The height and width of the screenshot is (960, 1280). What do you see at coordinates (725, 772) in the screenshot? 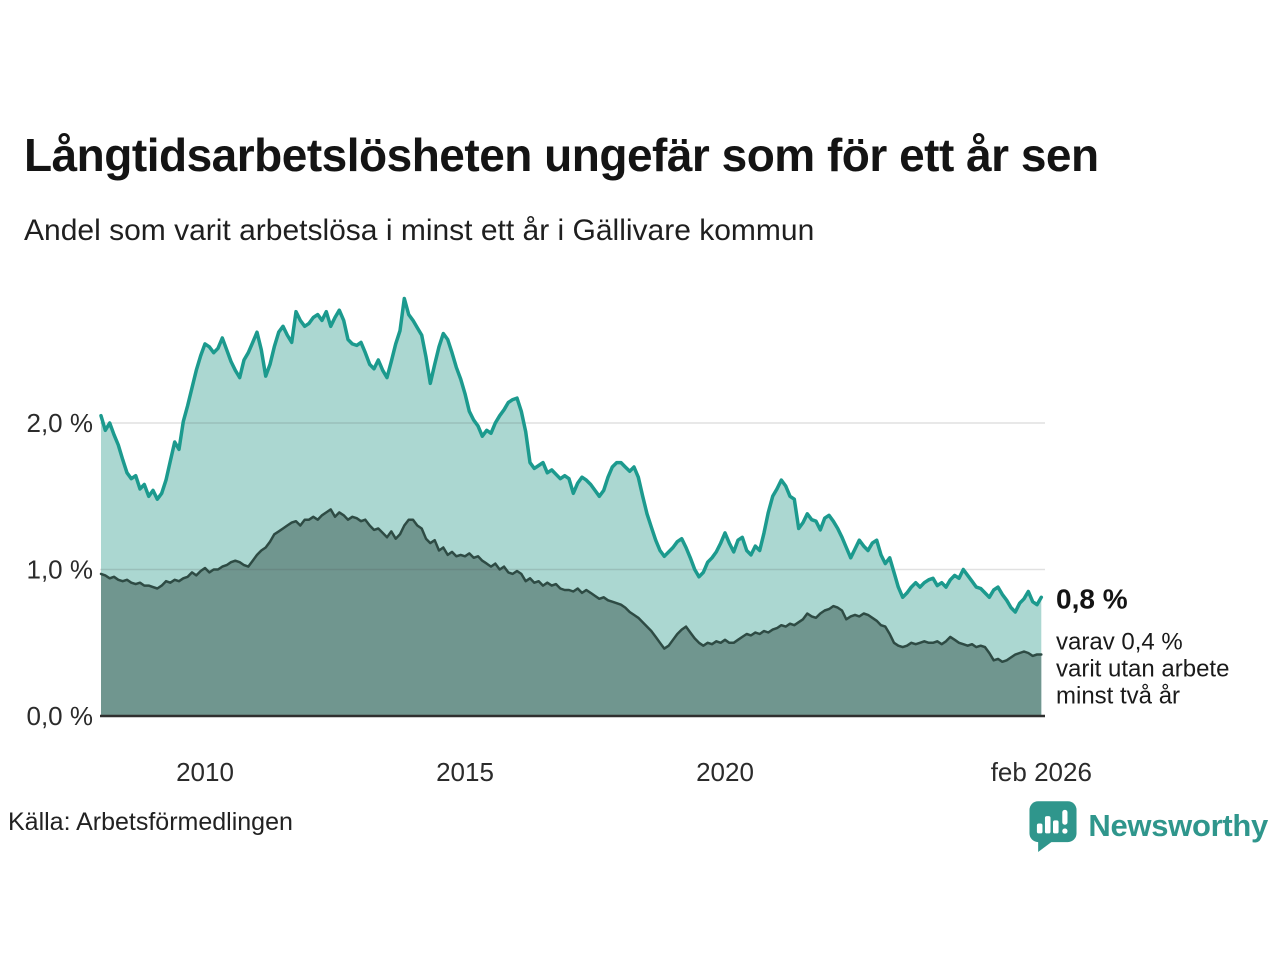
I see `x-tick-label: 2020` at bounding box center [725, 772].